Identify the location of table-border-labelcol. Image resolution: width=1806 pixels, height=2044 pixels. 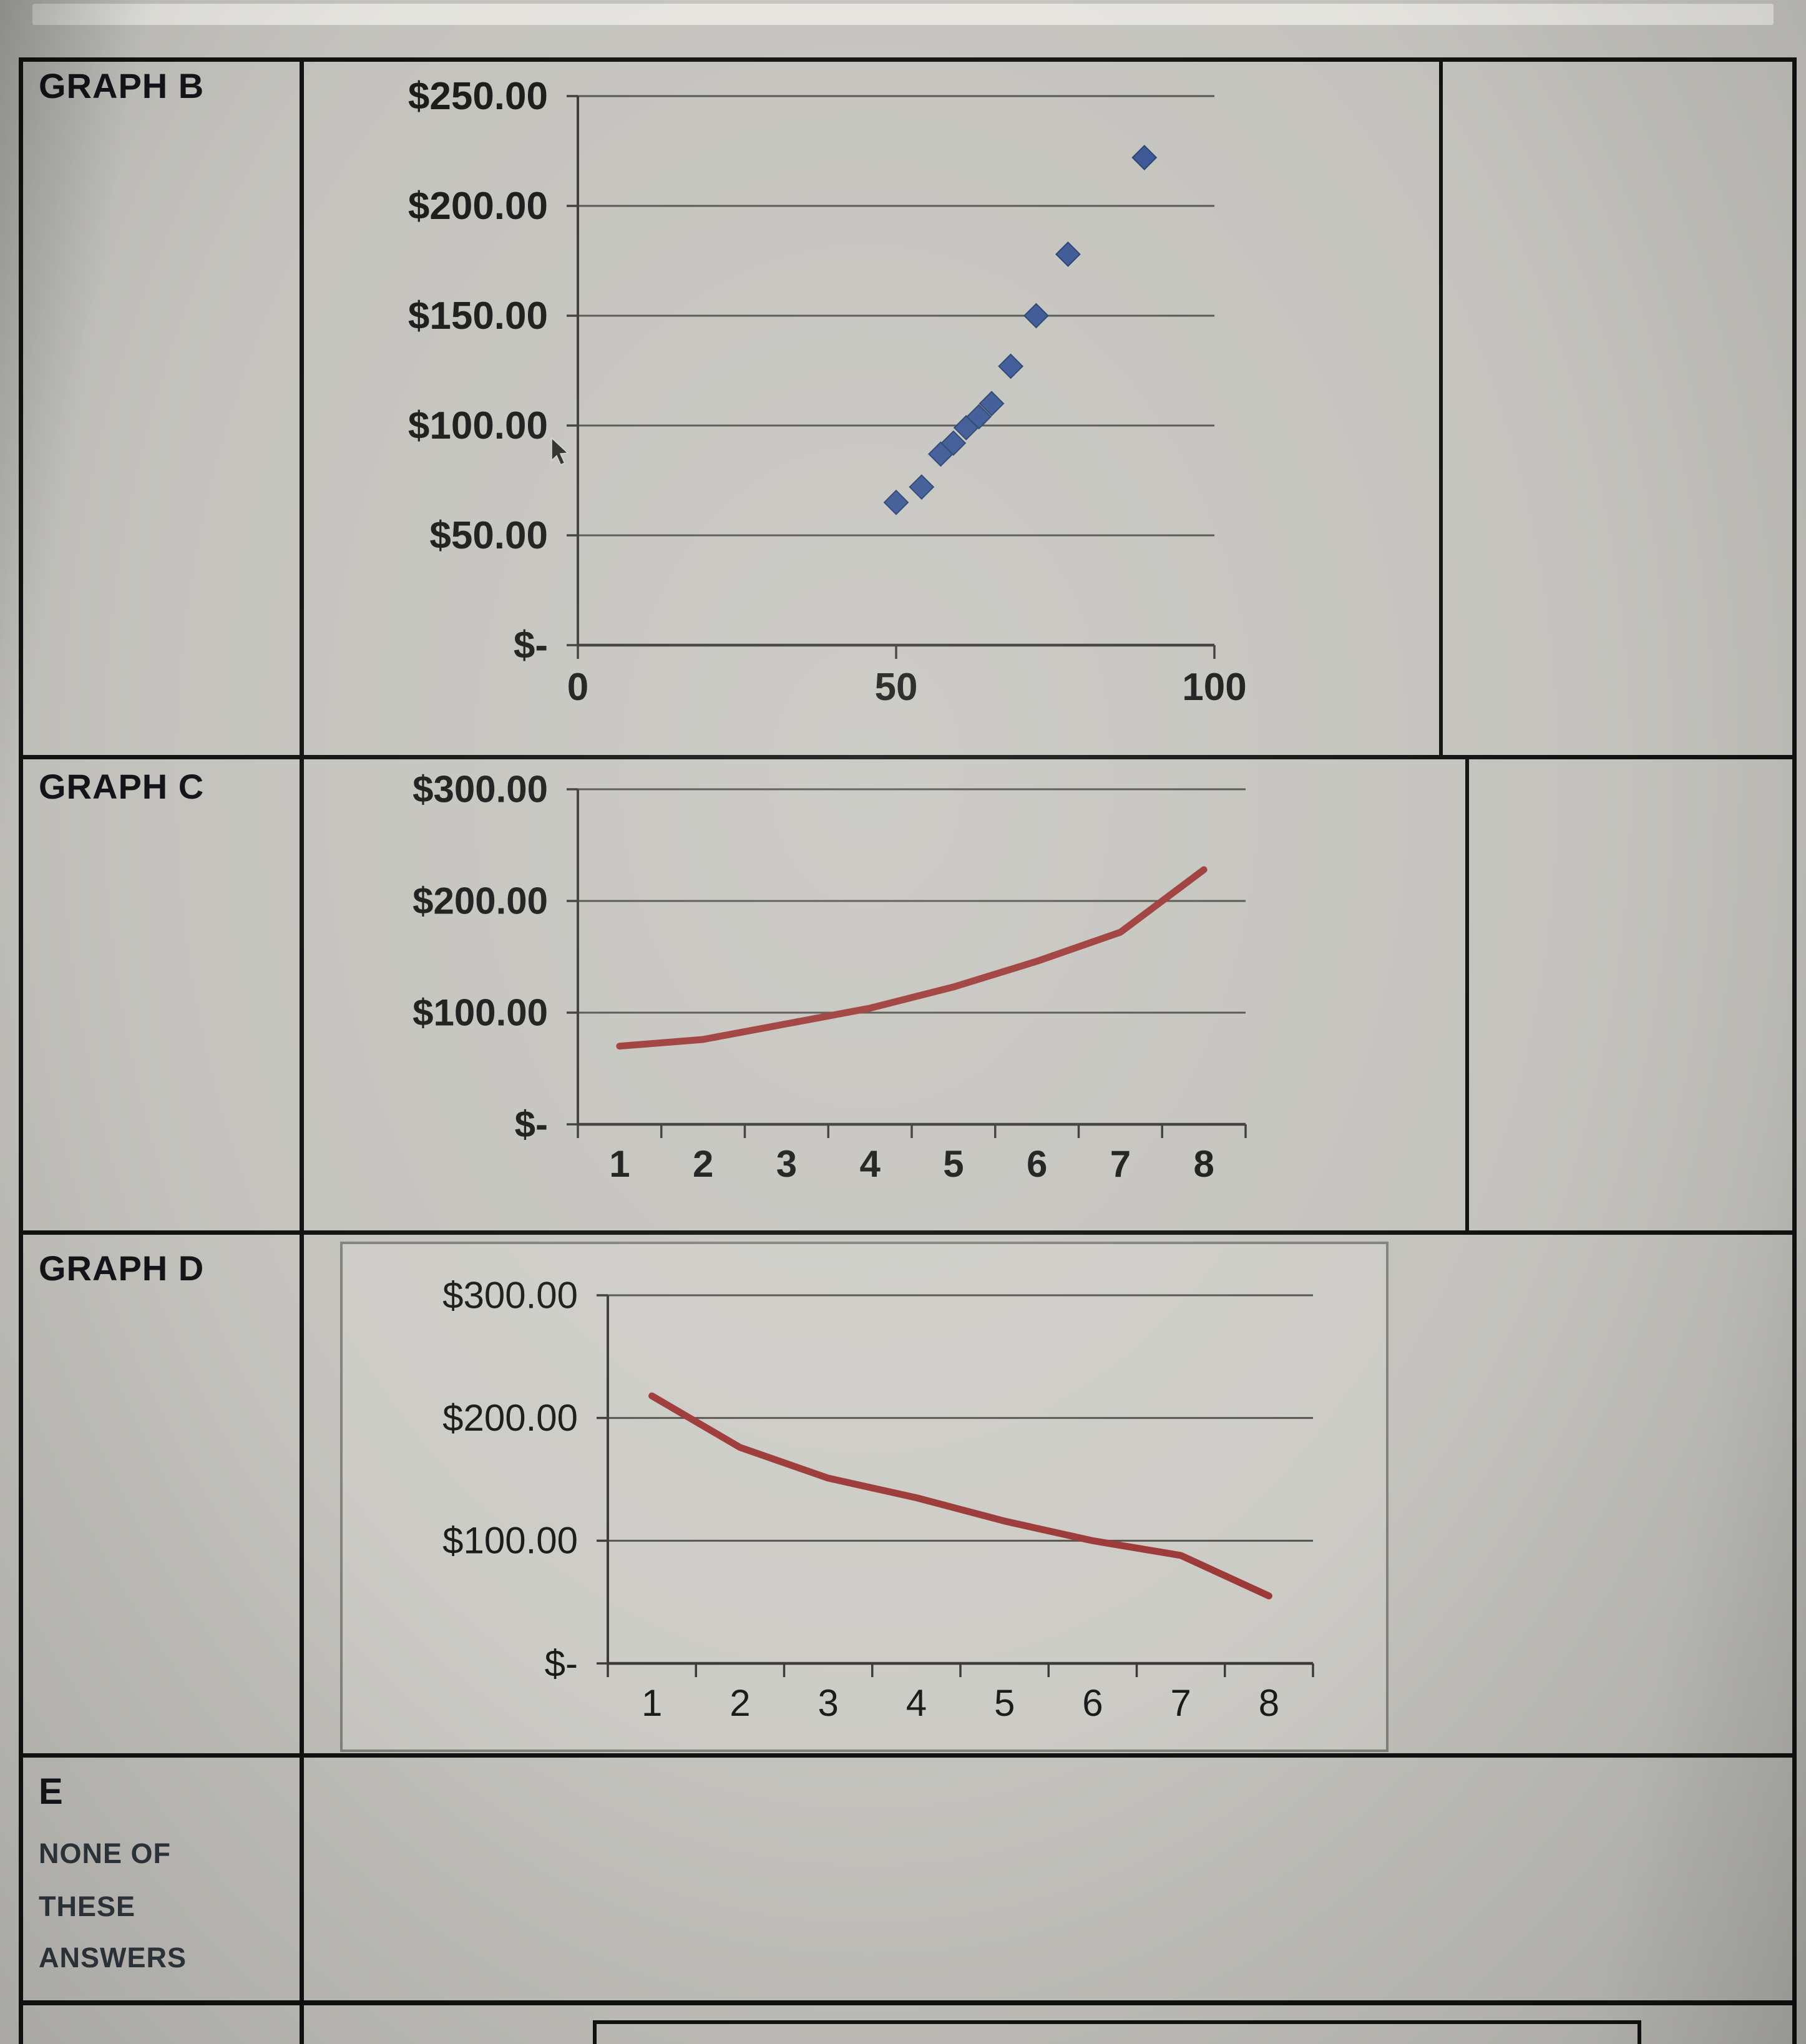
(302, 1050).